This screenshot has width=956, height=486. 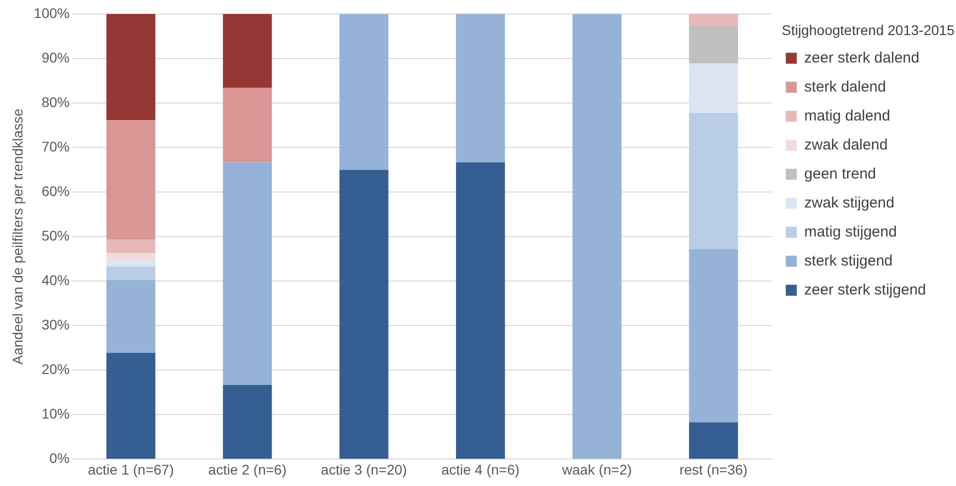 I want to click on legend-title: Stijghoogtetrend 2013-2015, so click(x=868, y=30).